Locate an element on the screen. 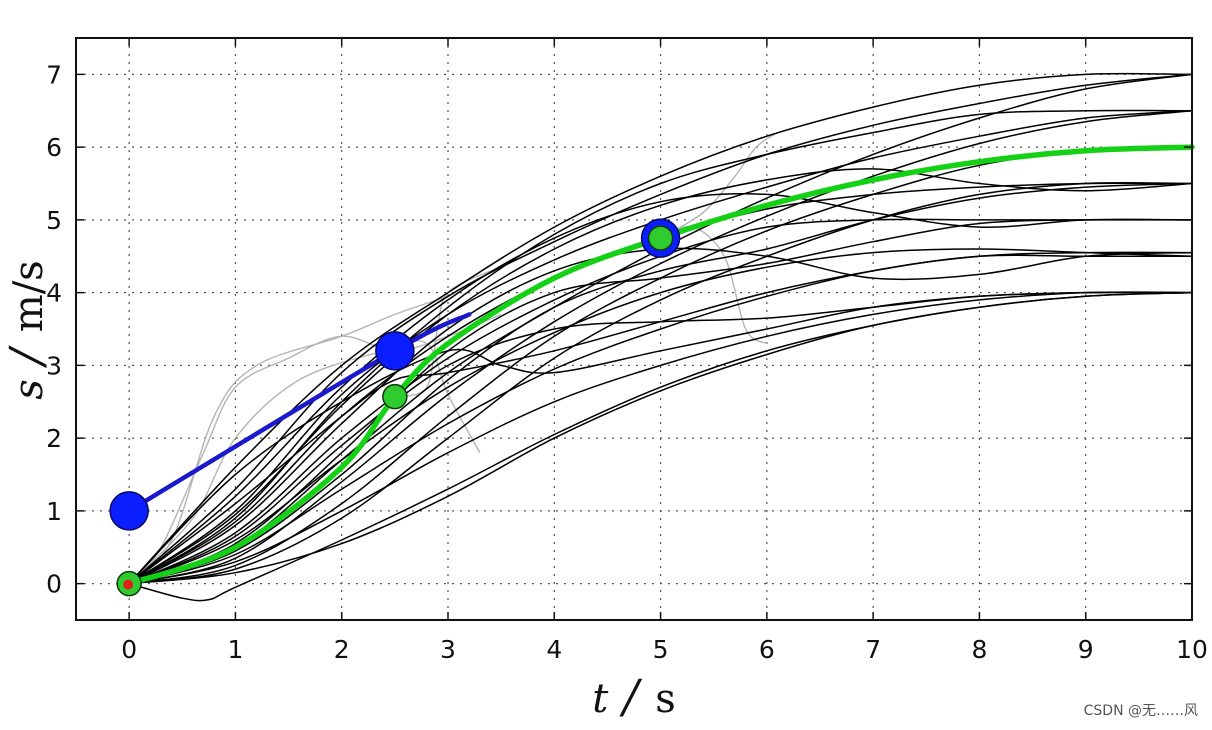 Image resolution: width=1212 pixels, height=730 pixels. x-tick-label: 8 is located at coordinates (979, 649).